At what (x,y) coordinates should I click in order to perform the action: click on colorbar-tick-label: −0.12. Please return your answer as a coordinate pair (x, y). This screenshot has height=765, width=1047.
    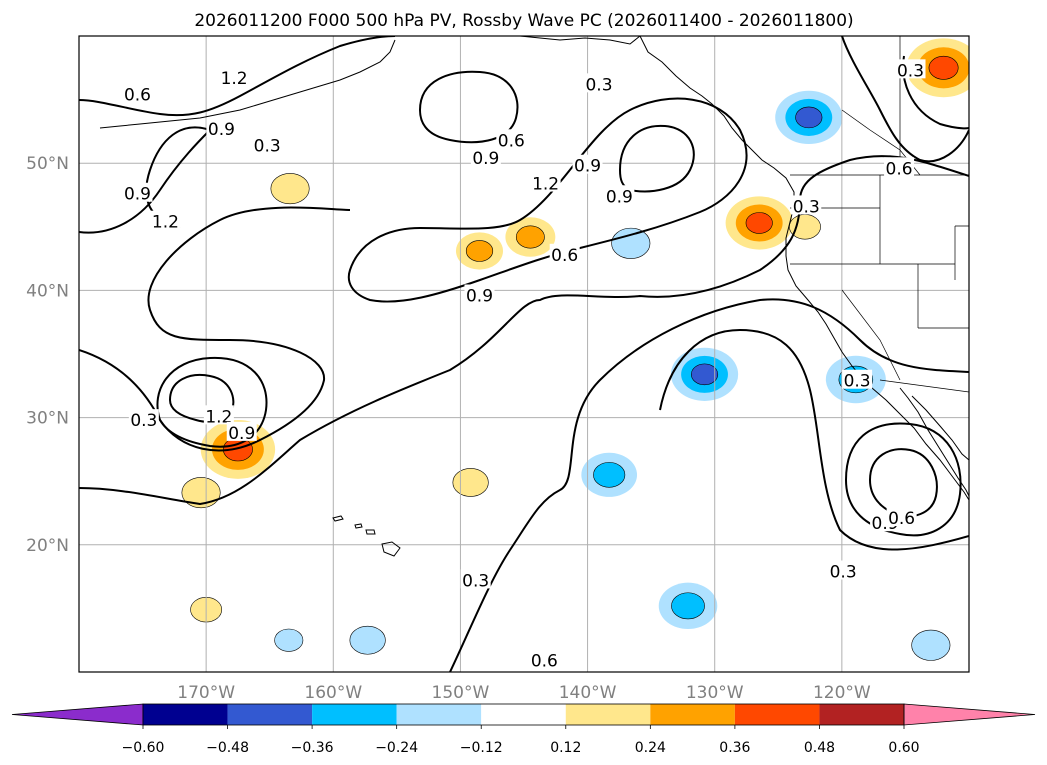
    Looking at the image, I should click on (481, 748).